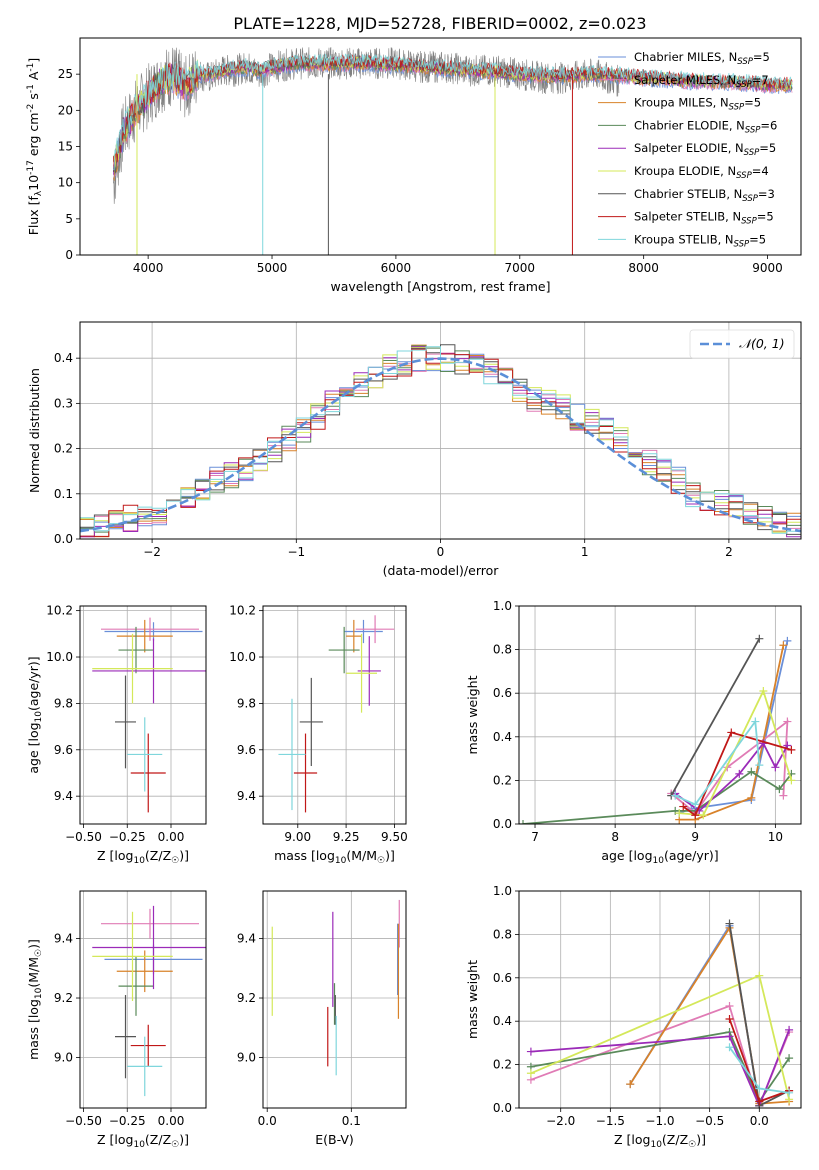 The width and height of the screenshot is (819, 1170). What do you see at coordinates (657, 797) in the screenshot?
I see `series-line-chabrier-elodie` at bounding box center [657, 797].